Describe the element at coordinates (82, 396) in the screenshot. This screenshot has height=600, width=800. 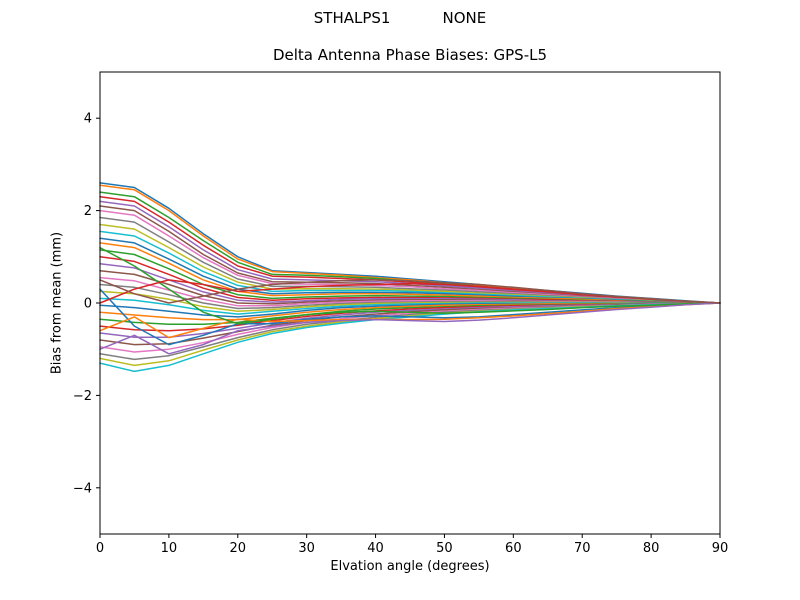
I see `y-tick-label: −2` at that location.